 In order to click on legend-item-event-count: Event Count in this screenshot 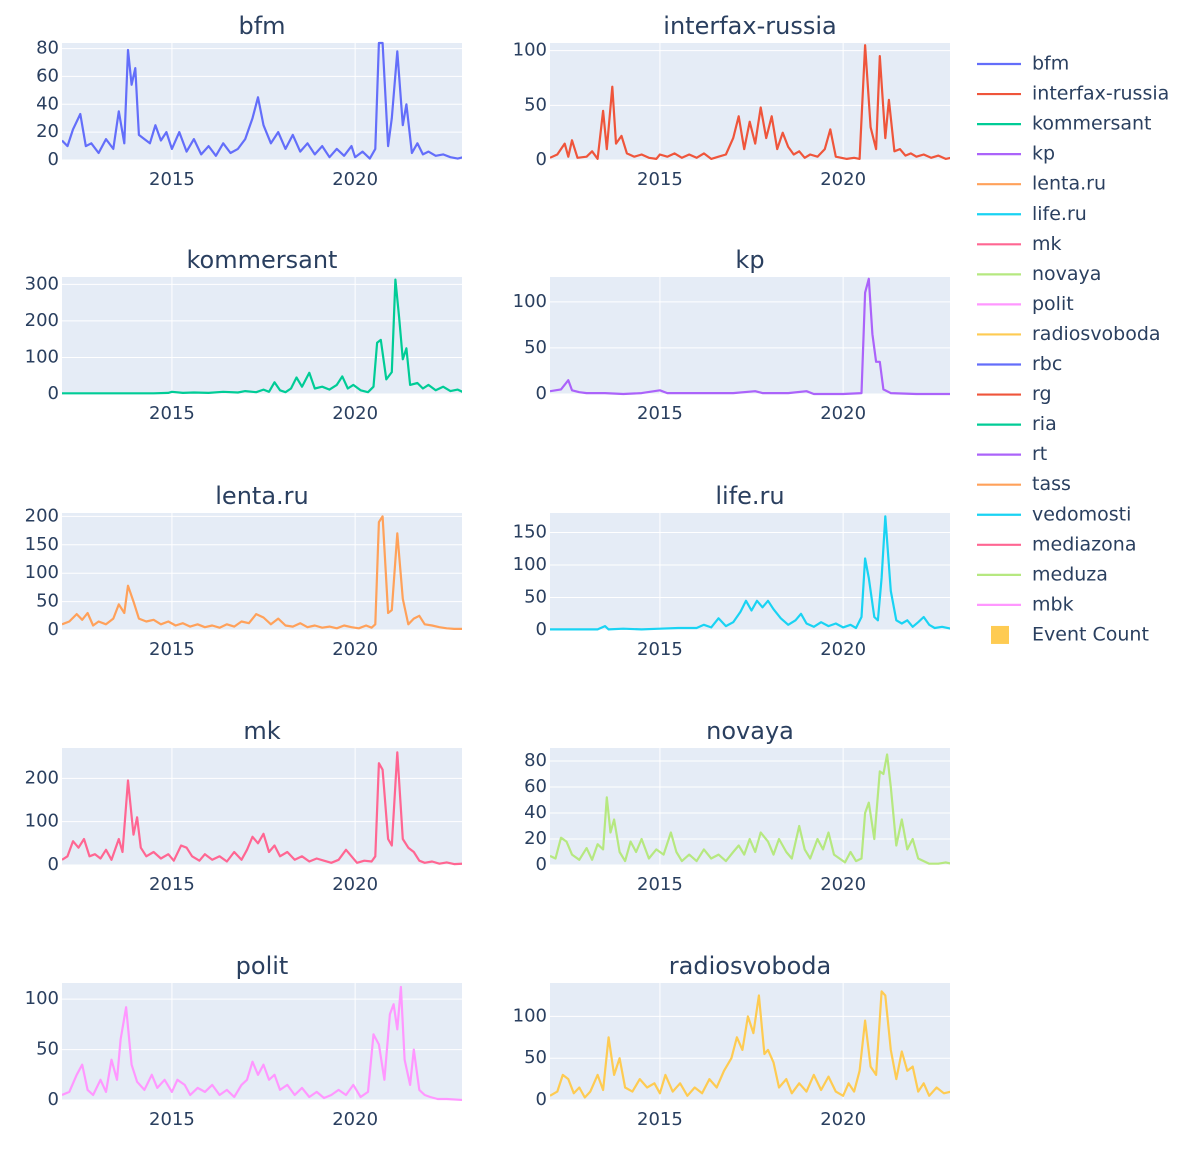, I will do `click(1070, 634)`.